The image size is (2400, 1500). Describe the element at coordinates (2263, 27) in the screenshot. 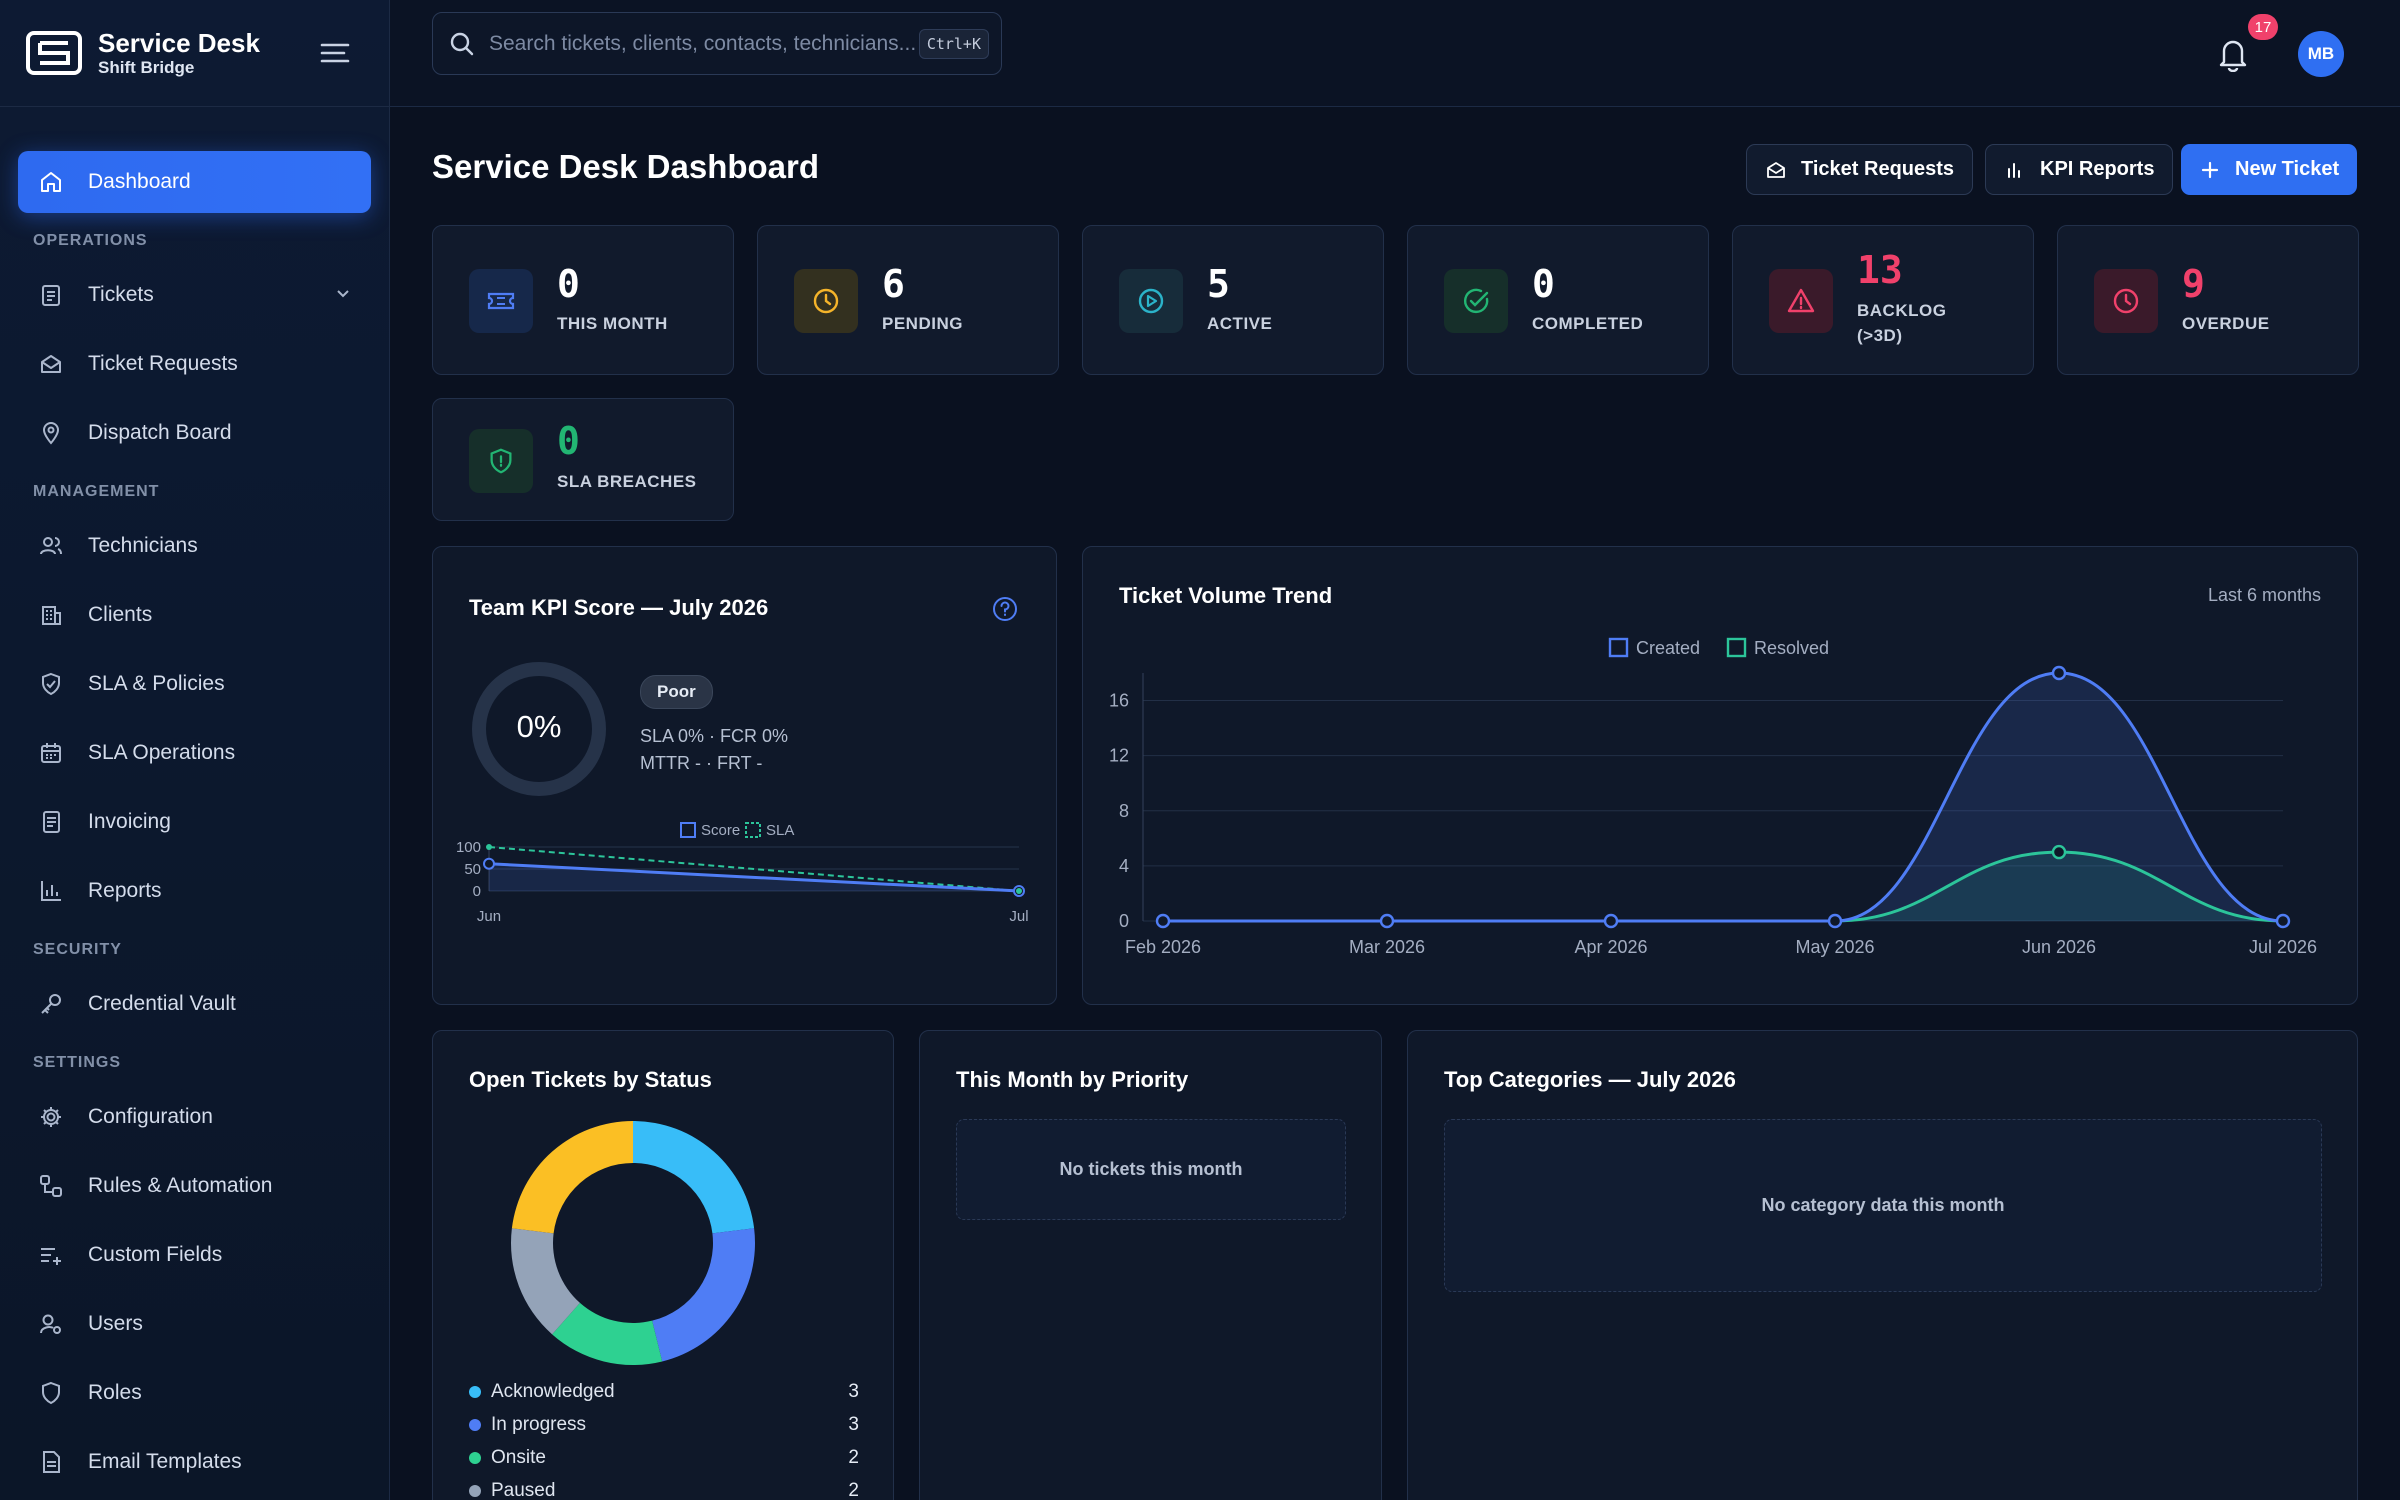

I see `notification-count-badge: 17` at that location.